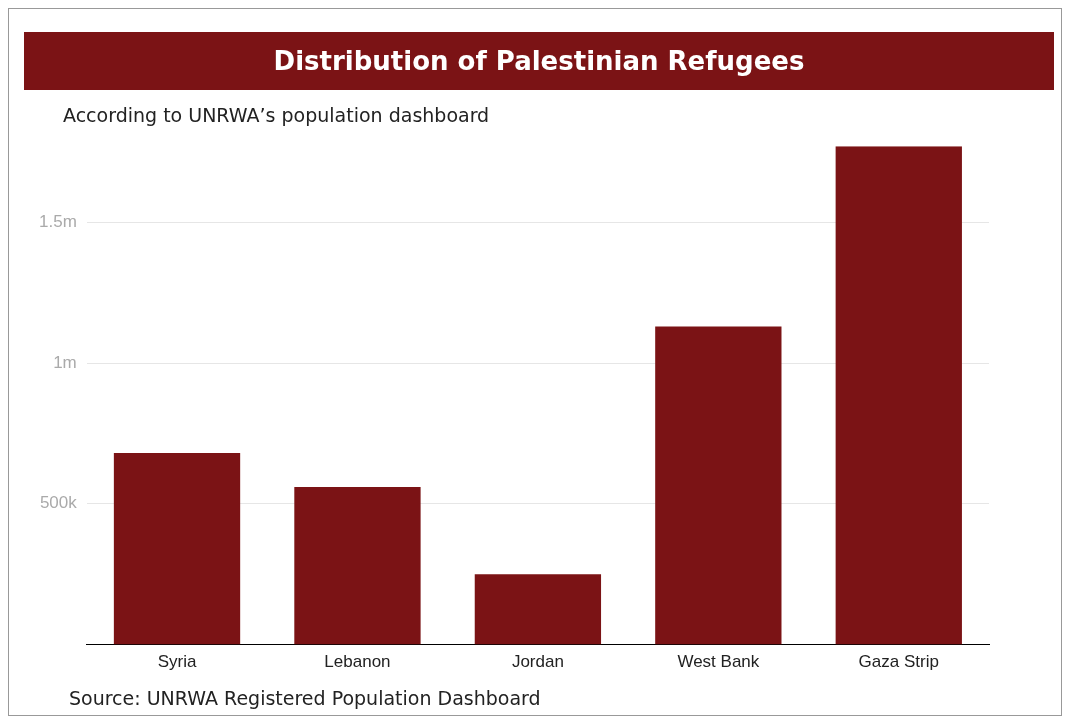 The height and width of the screenshot is (724, 1070). I want to click on y-tick-label: 1m, so click(65, 362).